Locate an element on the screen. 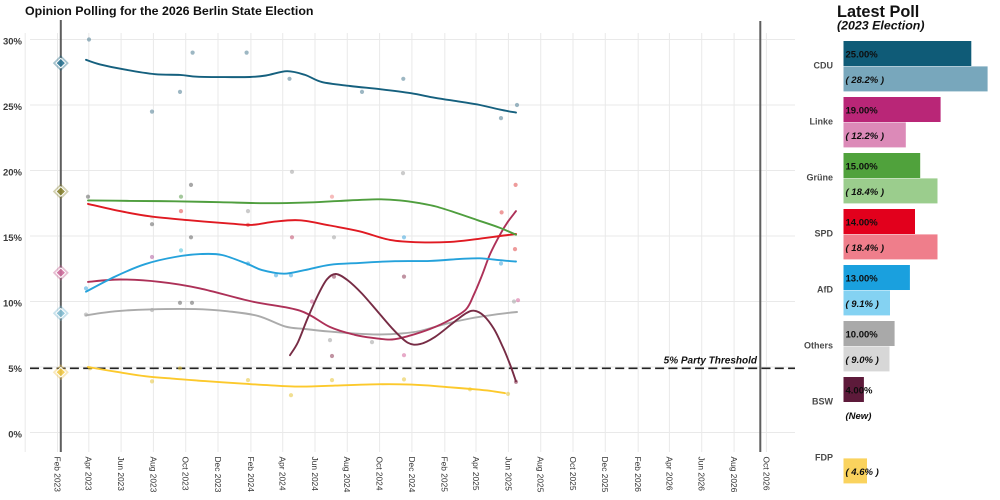  svg-text: 4.00% is located at coordinates (859, 391).